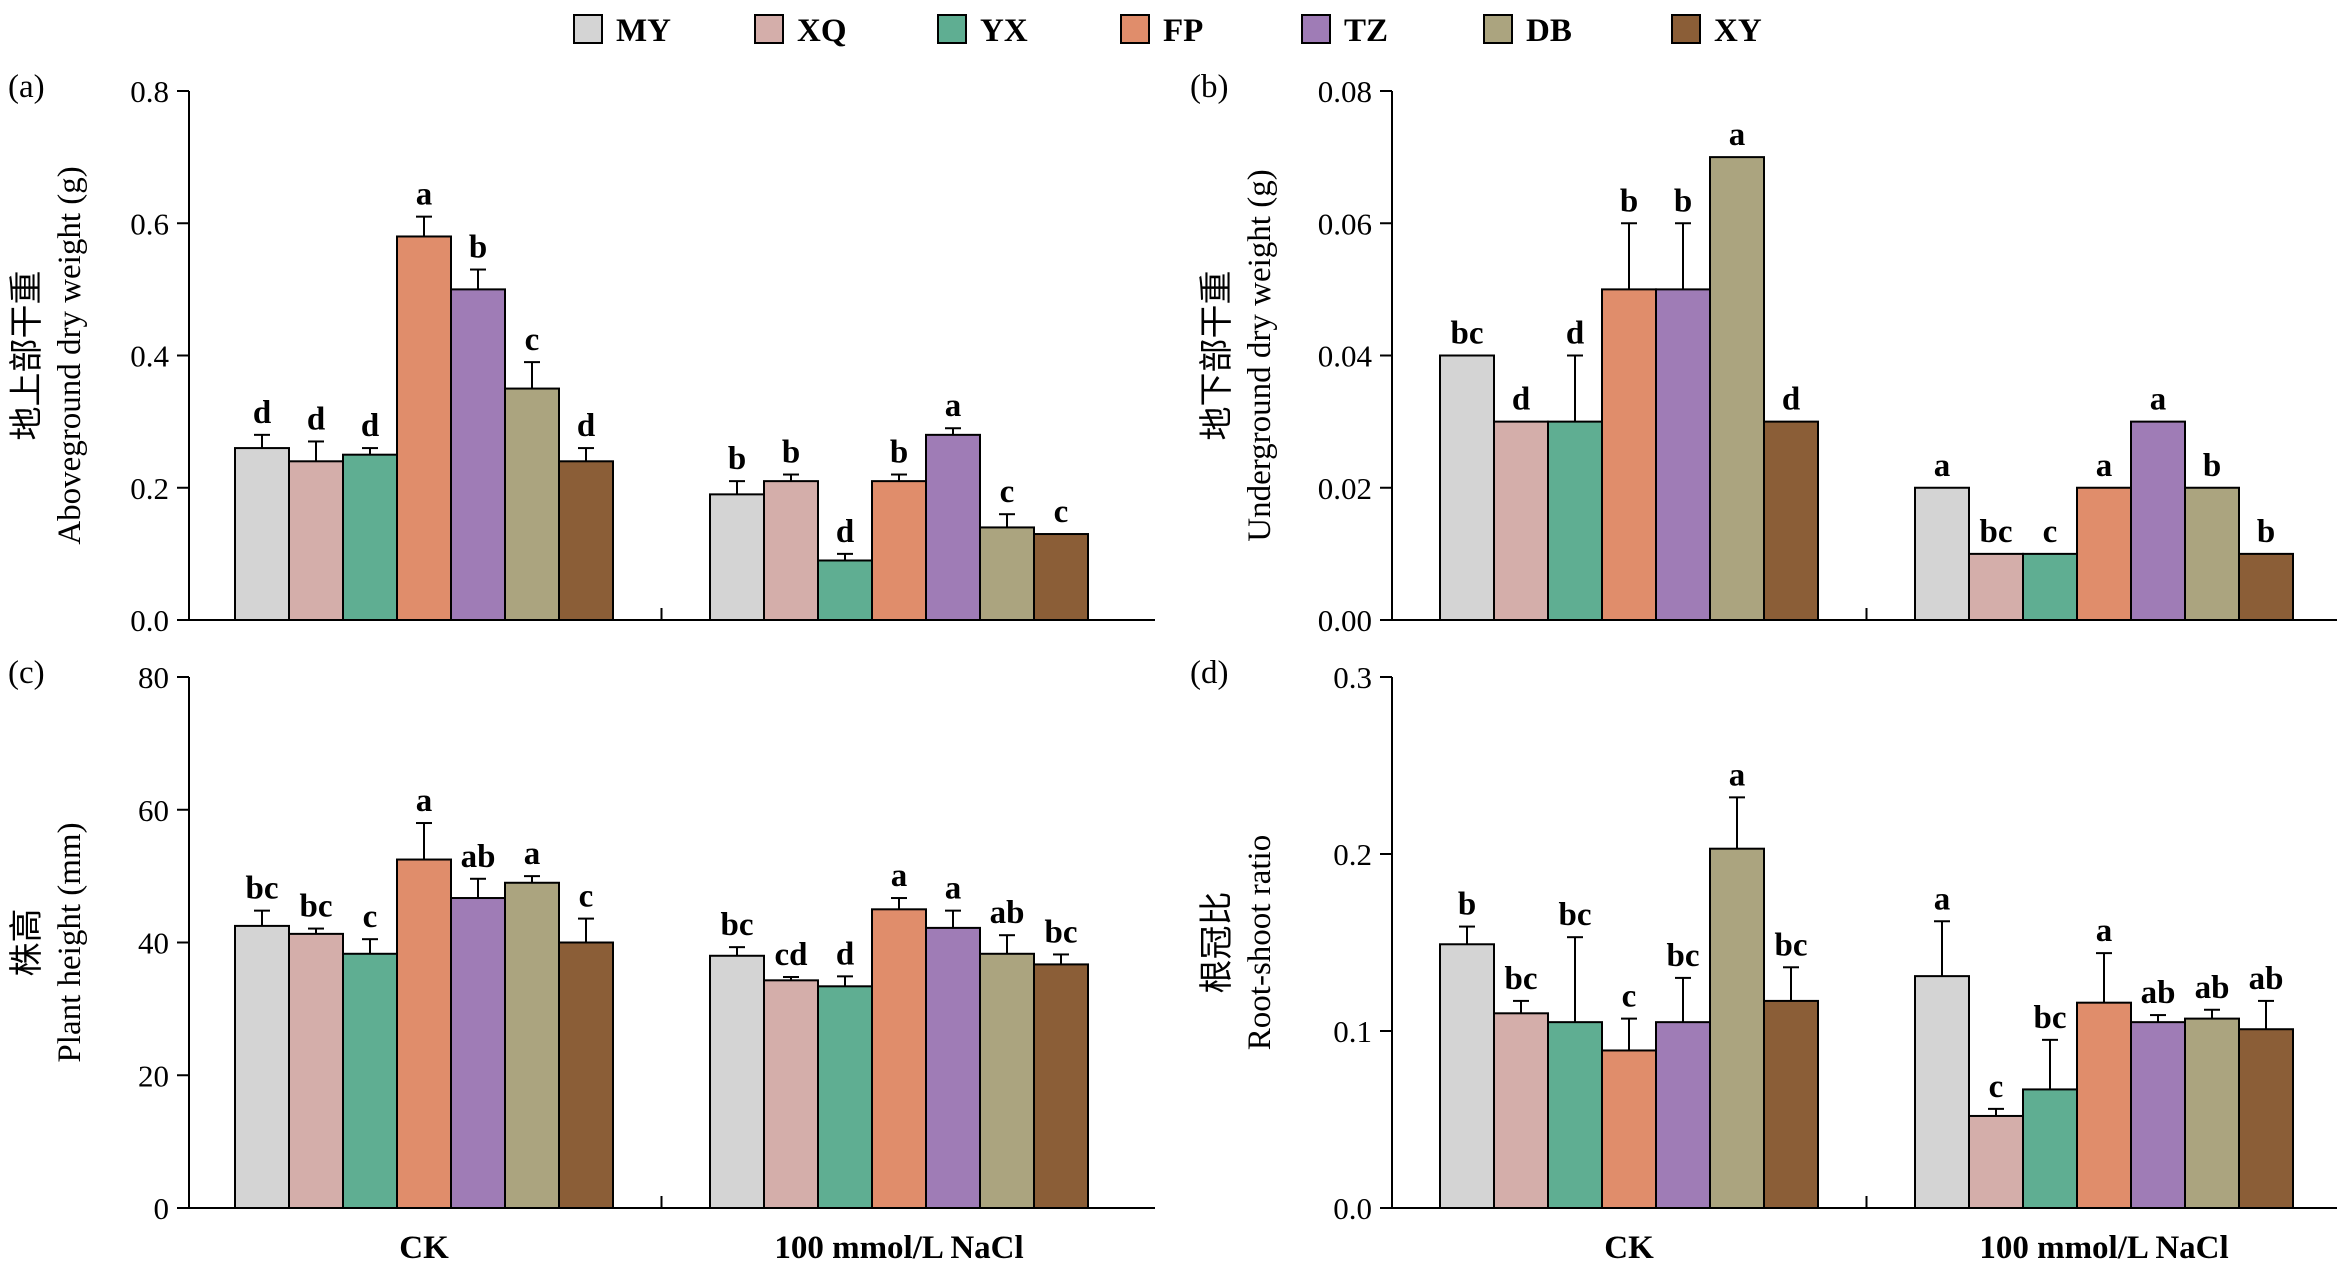  Describe the element at coordinates (1738, 31) in the screenshot. I see `legend-label-xy: XY` at that location.